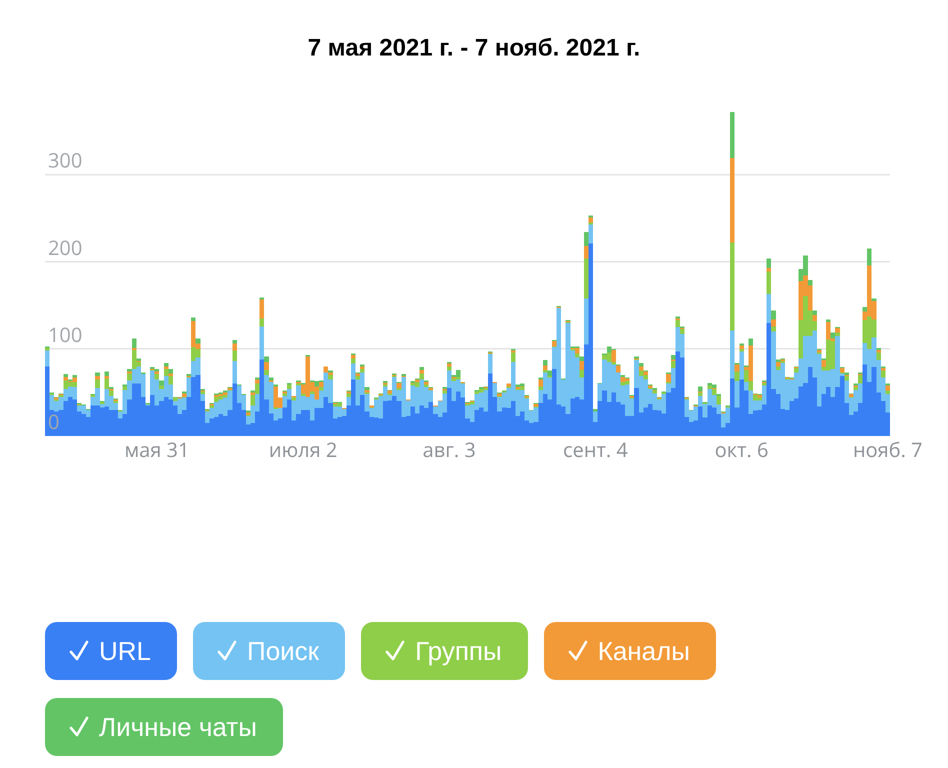  Describe the element at coordinates (65, 247) in the screenshot. I see `y-tick-label: 200` at that location.